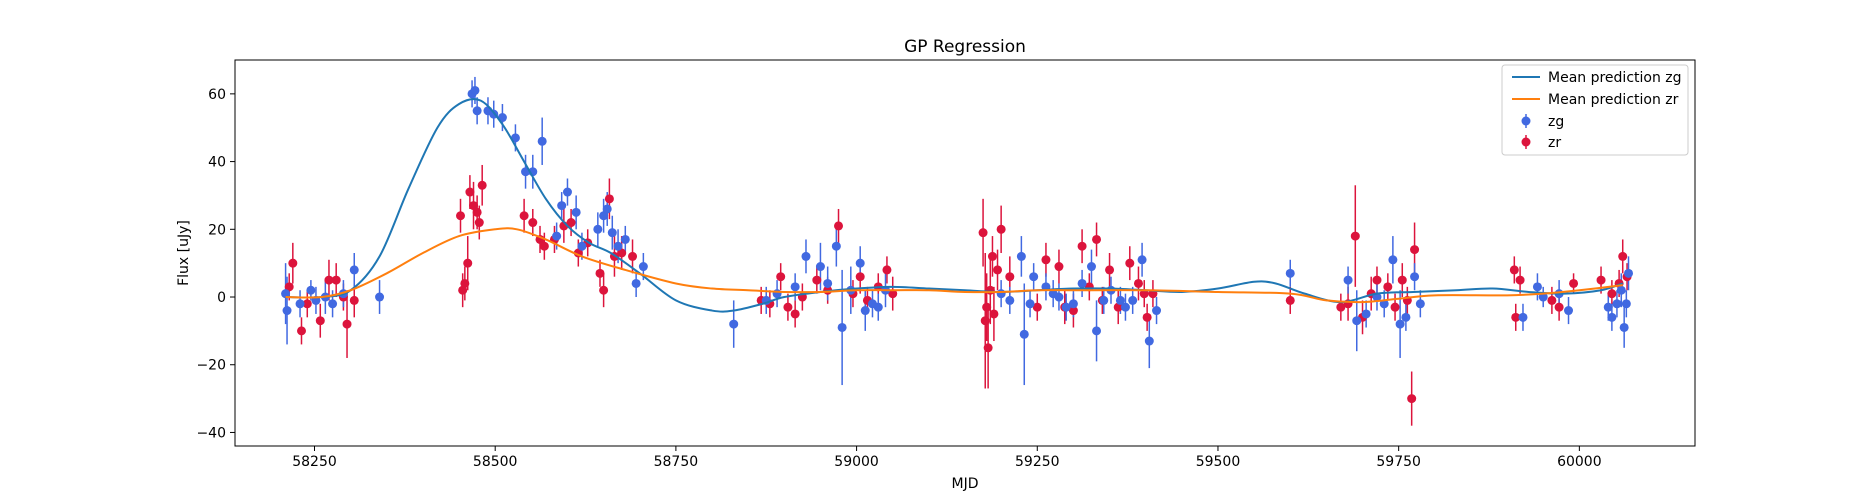  What do you see at coordinates (211, 433) in the screenshot?
I see `y-tick-label: −40` at bounding box center [211, 433].